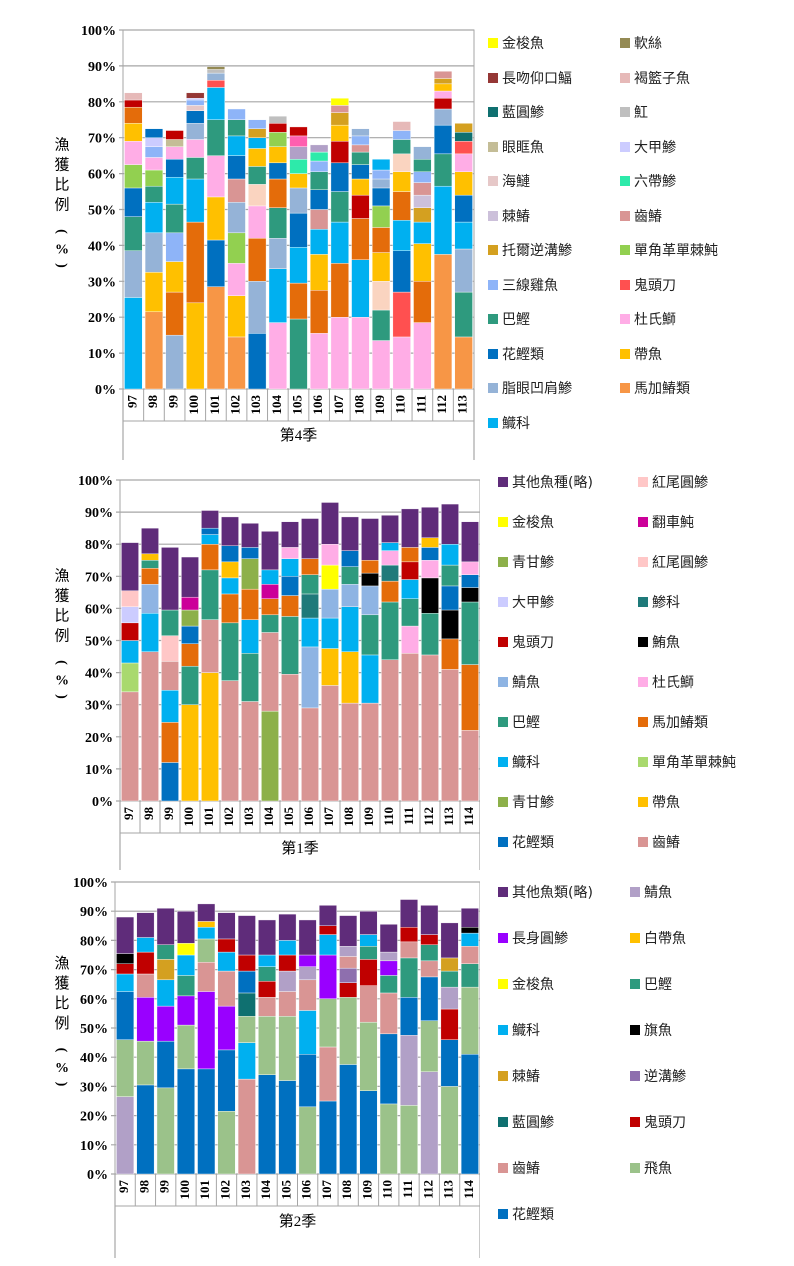 Image resolution: width=794 pixels, height=1266 pixels. Describe the element at coordinates (61, 185) in the screenshot. I see `svg-text: 比` at that location.